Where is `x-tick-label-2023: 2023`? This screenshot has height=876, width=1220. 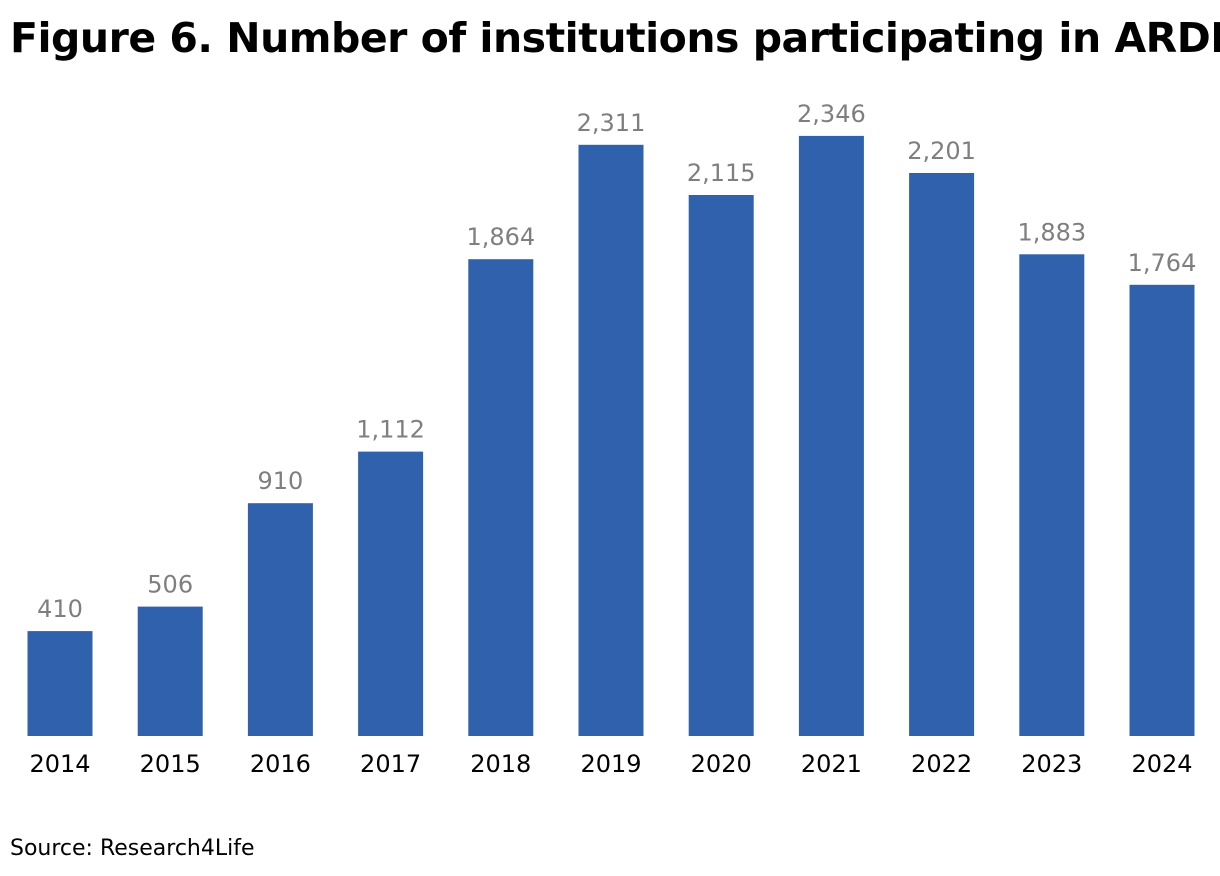 x-tick-label-2023: 2023 is located at coordinates (1051, 764).